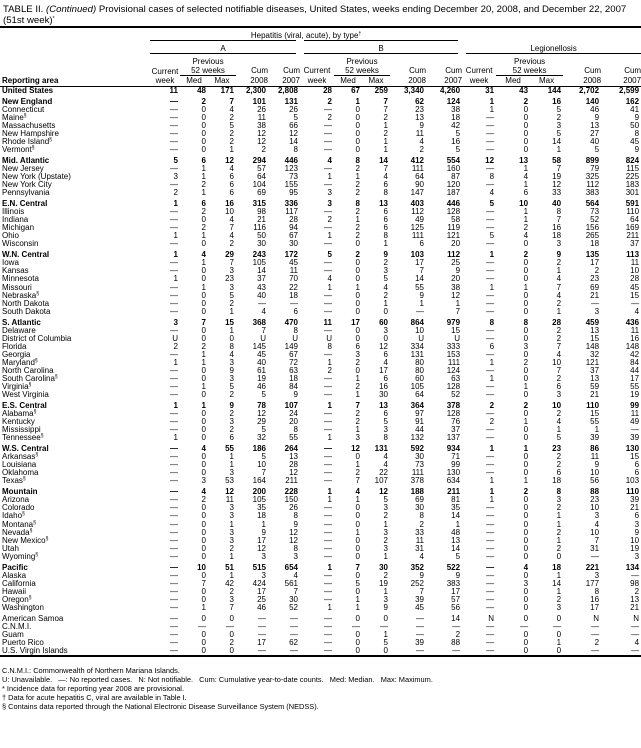 The image size is (641, 748). Describe the element at coordinates (320, 532) in the screenshot. I see `table-row: Nevada§ —0 3 9 12—1 3 33 48—0 2 10 9` at that location.